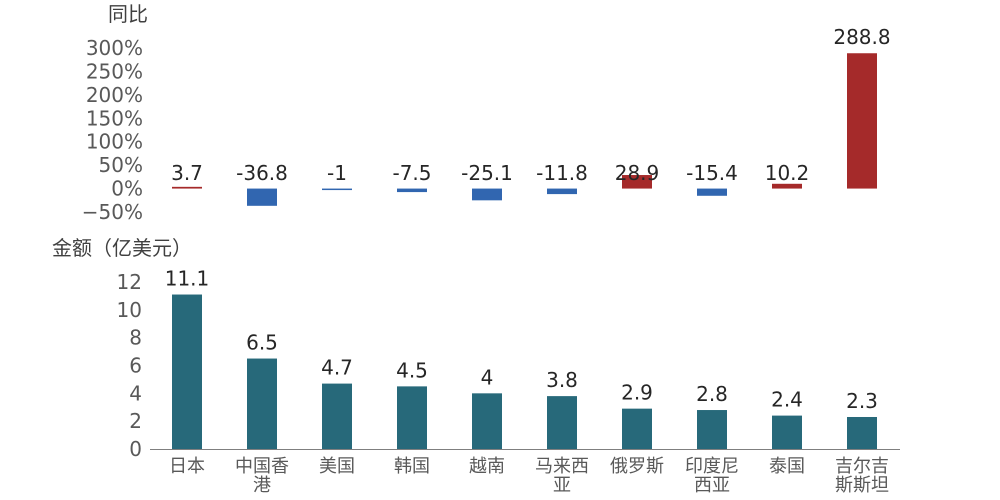 This screenshot has width=1000, height=500. Describe the element at coordinates (637, 393) in the screenshot. I see `amount-data-label: 2.9` at that location.